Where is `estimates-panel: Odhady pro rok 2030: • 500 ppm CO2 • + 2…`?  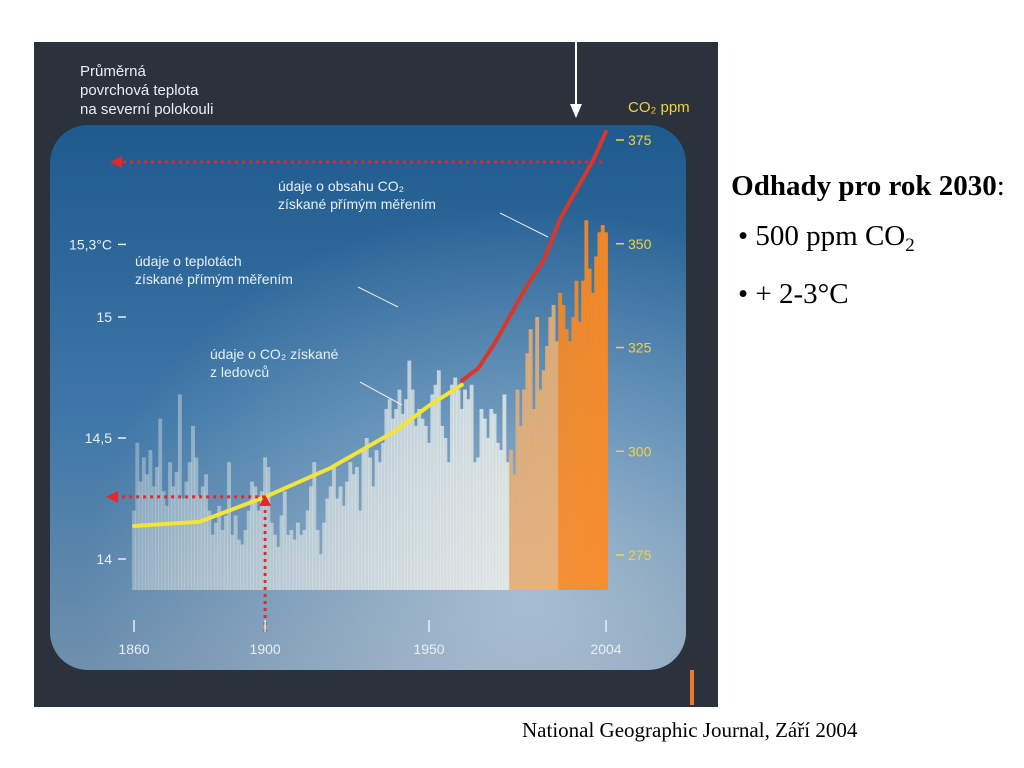 estimates-panel: Odhady pro rok 2030: • 500 ppm CO2 • + 2… is located at coordinates (868, 239).